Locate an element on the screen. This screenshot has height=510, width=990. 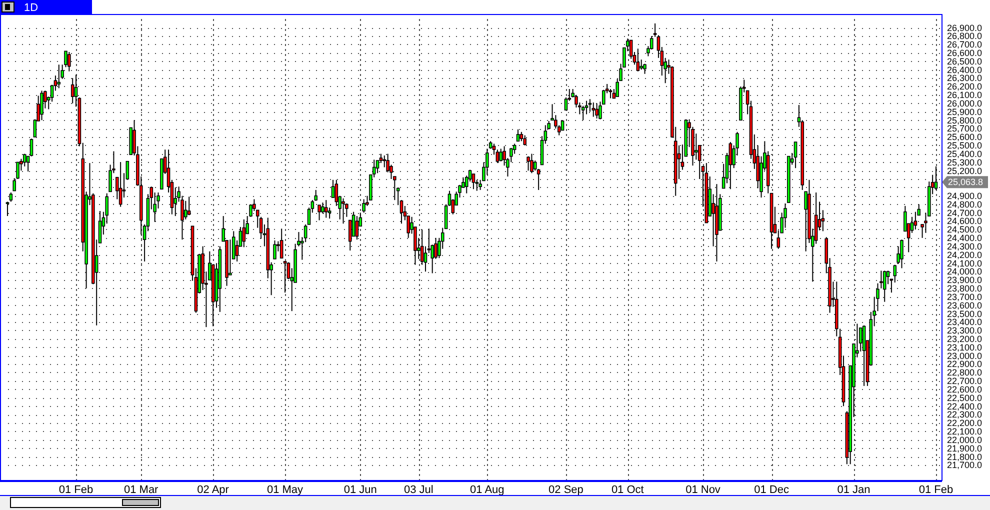
y-tick-label: 26,200.0 is located at coordinates (964, 87).